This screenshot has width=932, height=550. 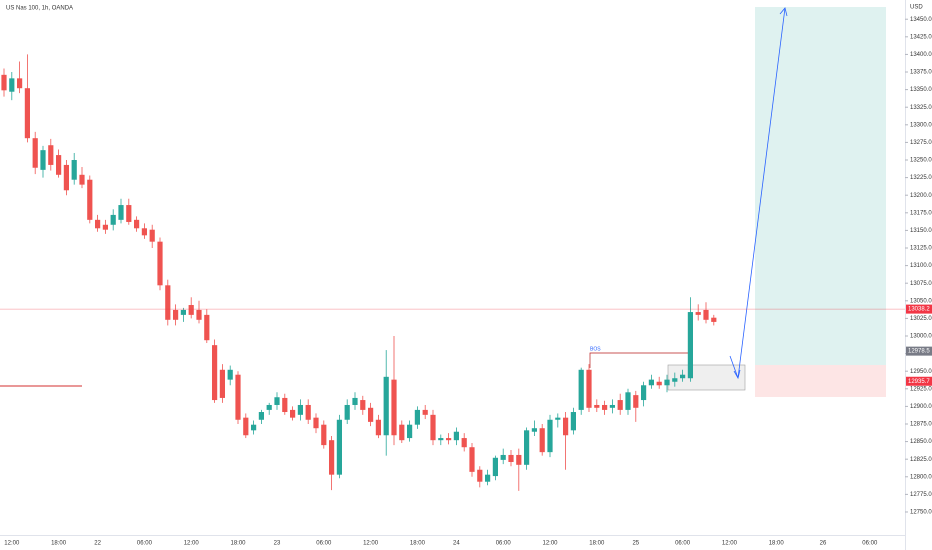 I want to click on y-tick-label: 13350.0, so click(x=921, y=90).